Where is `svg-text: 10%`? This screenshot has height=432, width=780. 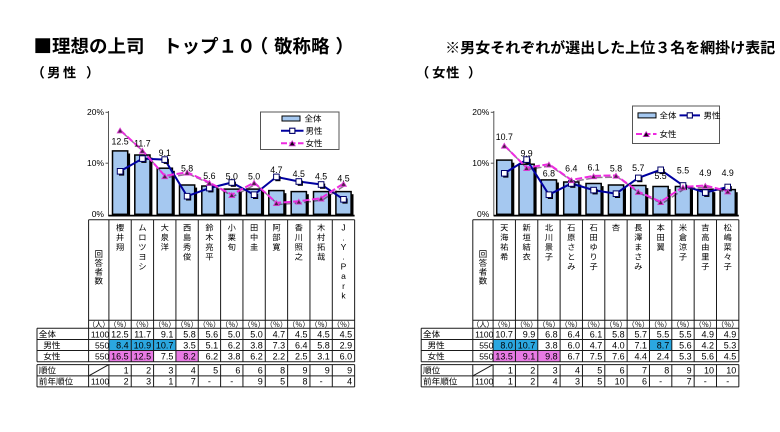 svg-text: 10% is located at coordinates (480, 163).